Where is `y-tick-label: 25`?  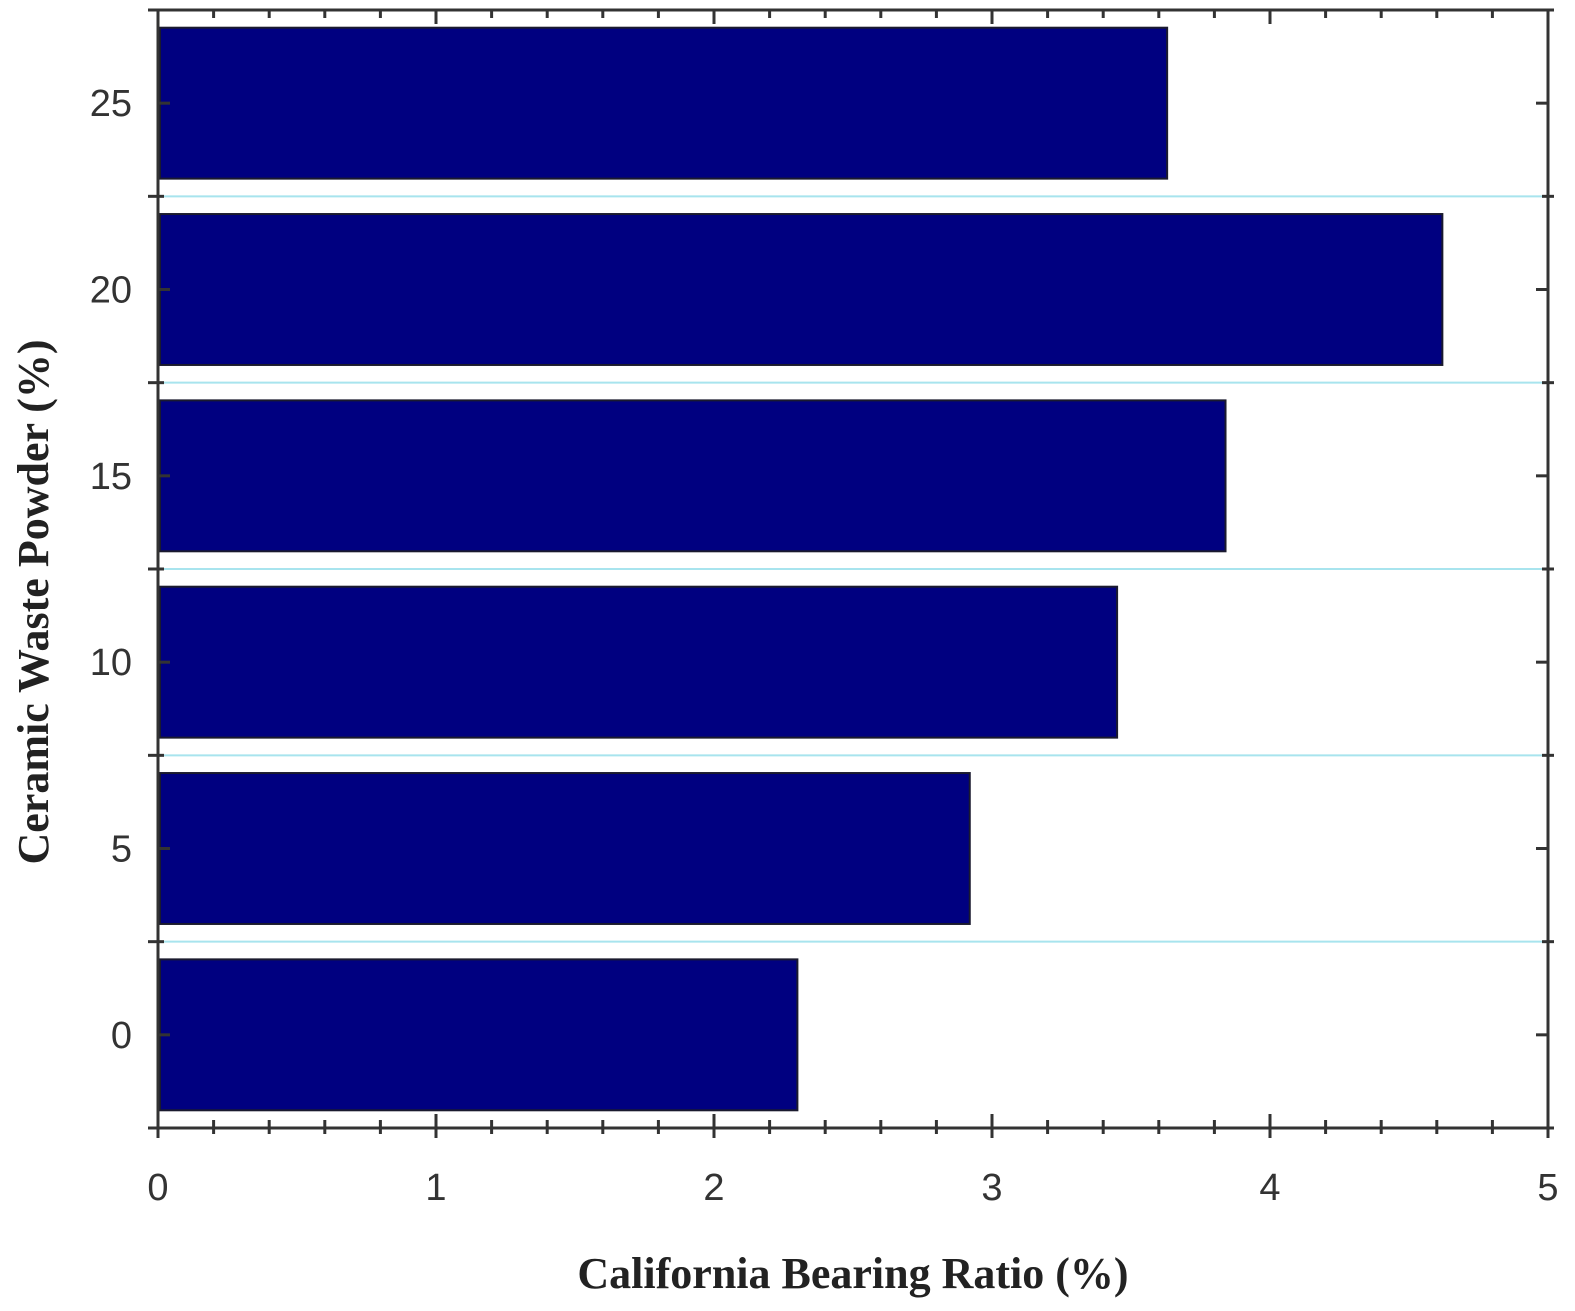 y-tick-label: 25 is located at coordinates (111, 104).